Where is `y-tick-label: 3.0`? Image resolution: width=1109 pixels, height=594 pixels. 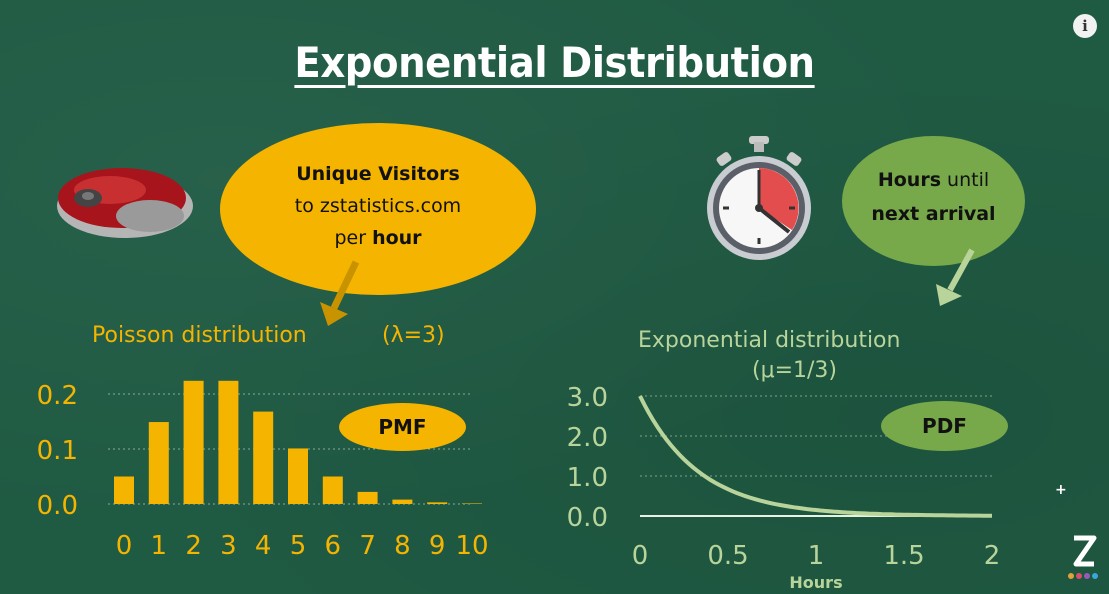
y-tick-label: 3.0 is located at coordinates (587, 398).